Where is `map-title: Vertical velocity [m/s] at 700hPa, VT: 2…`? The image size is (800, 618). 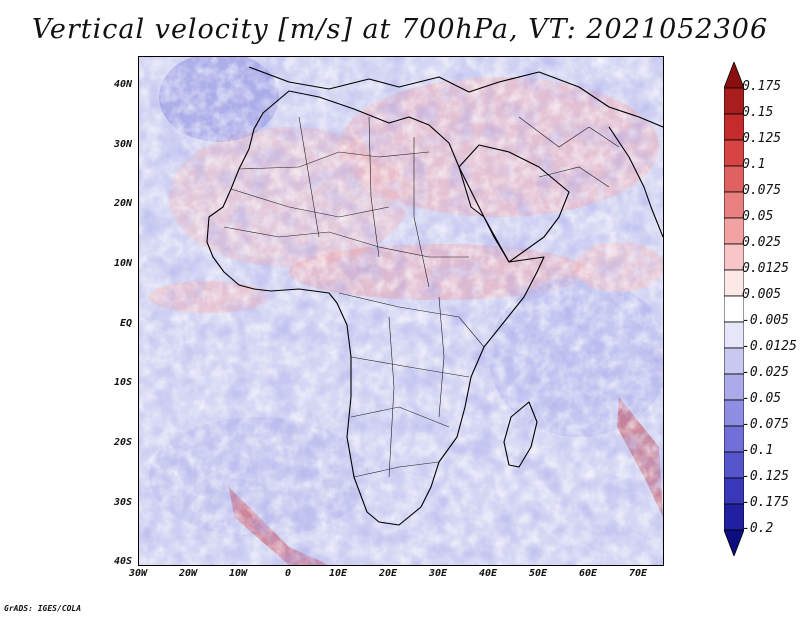
map-title: Vertical velocity [m/s] at 700hPa, VT: 2… is located at coordinates (400, 29).